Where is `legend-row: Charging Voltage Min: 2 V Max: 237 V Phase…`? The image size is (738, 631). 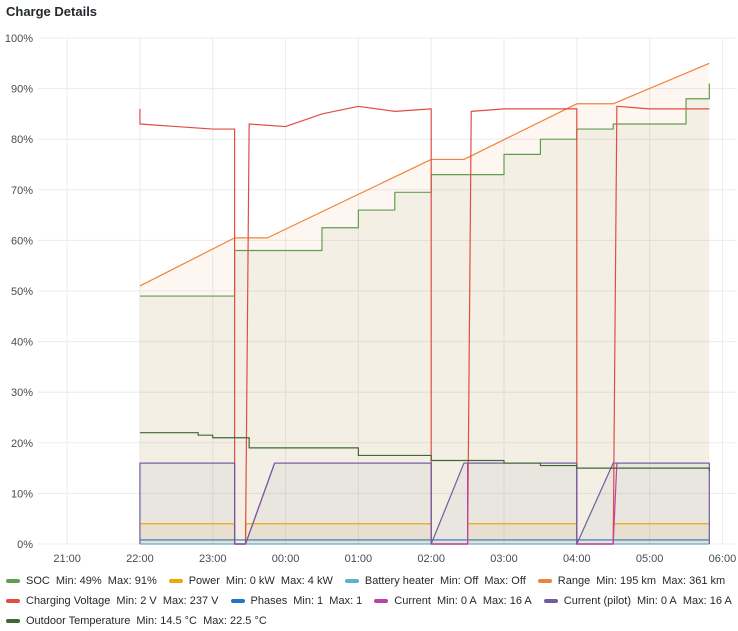
legend-row: Charging Voltage Min: 2 V Max: 237 V Phase… is located at coordinates (370, 601).